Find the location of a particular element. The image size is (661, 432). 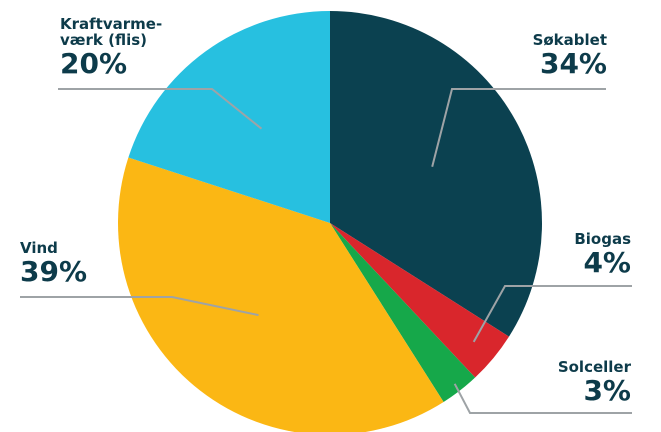

slice-value-solceller: 3% is located at coordinates (607, 390).